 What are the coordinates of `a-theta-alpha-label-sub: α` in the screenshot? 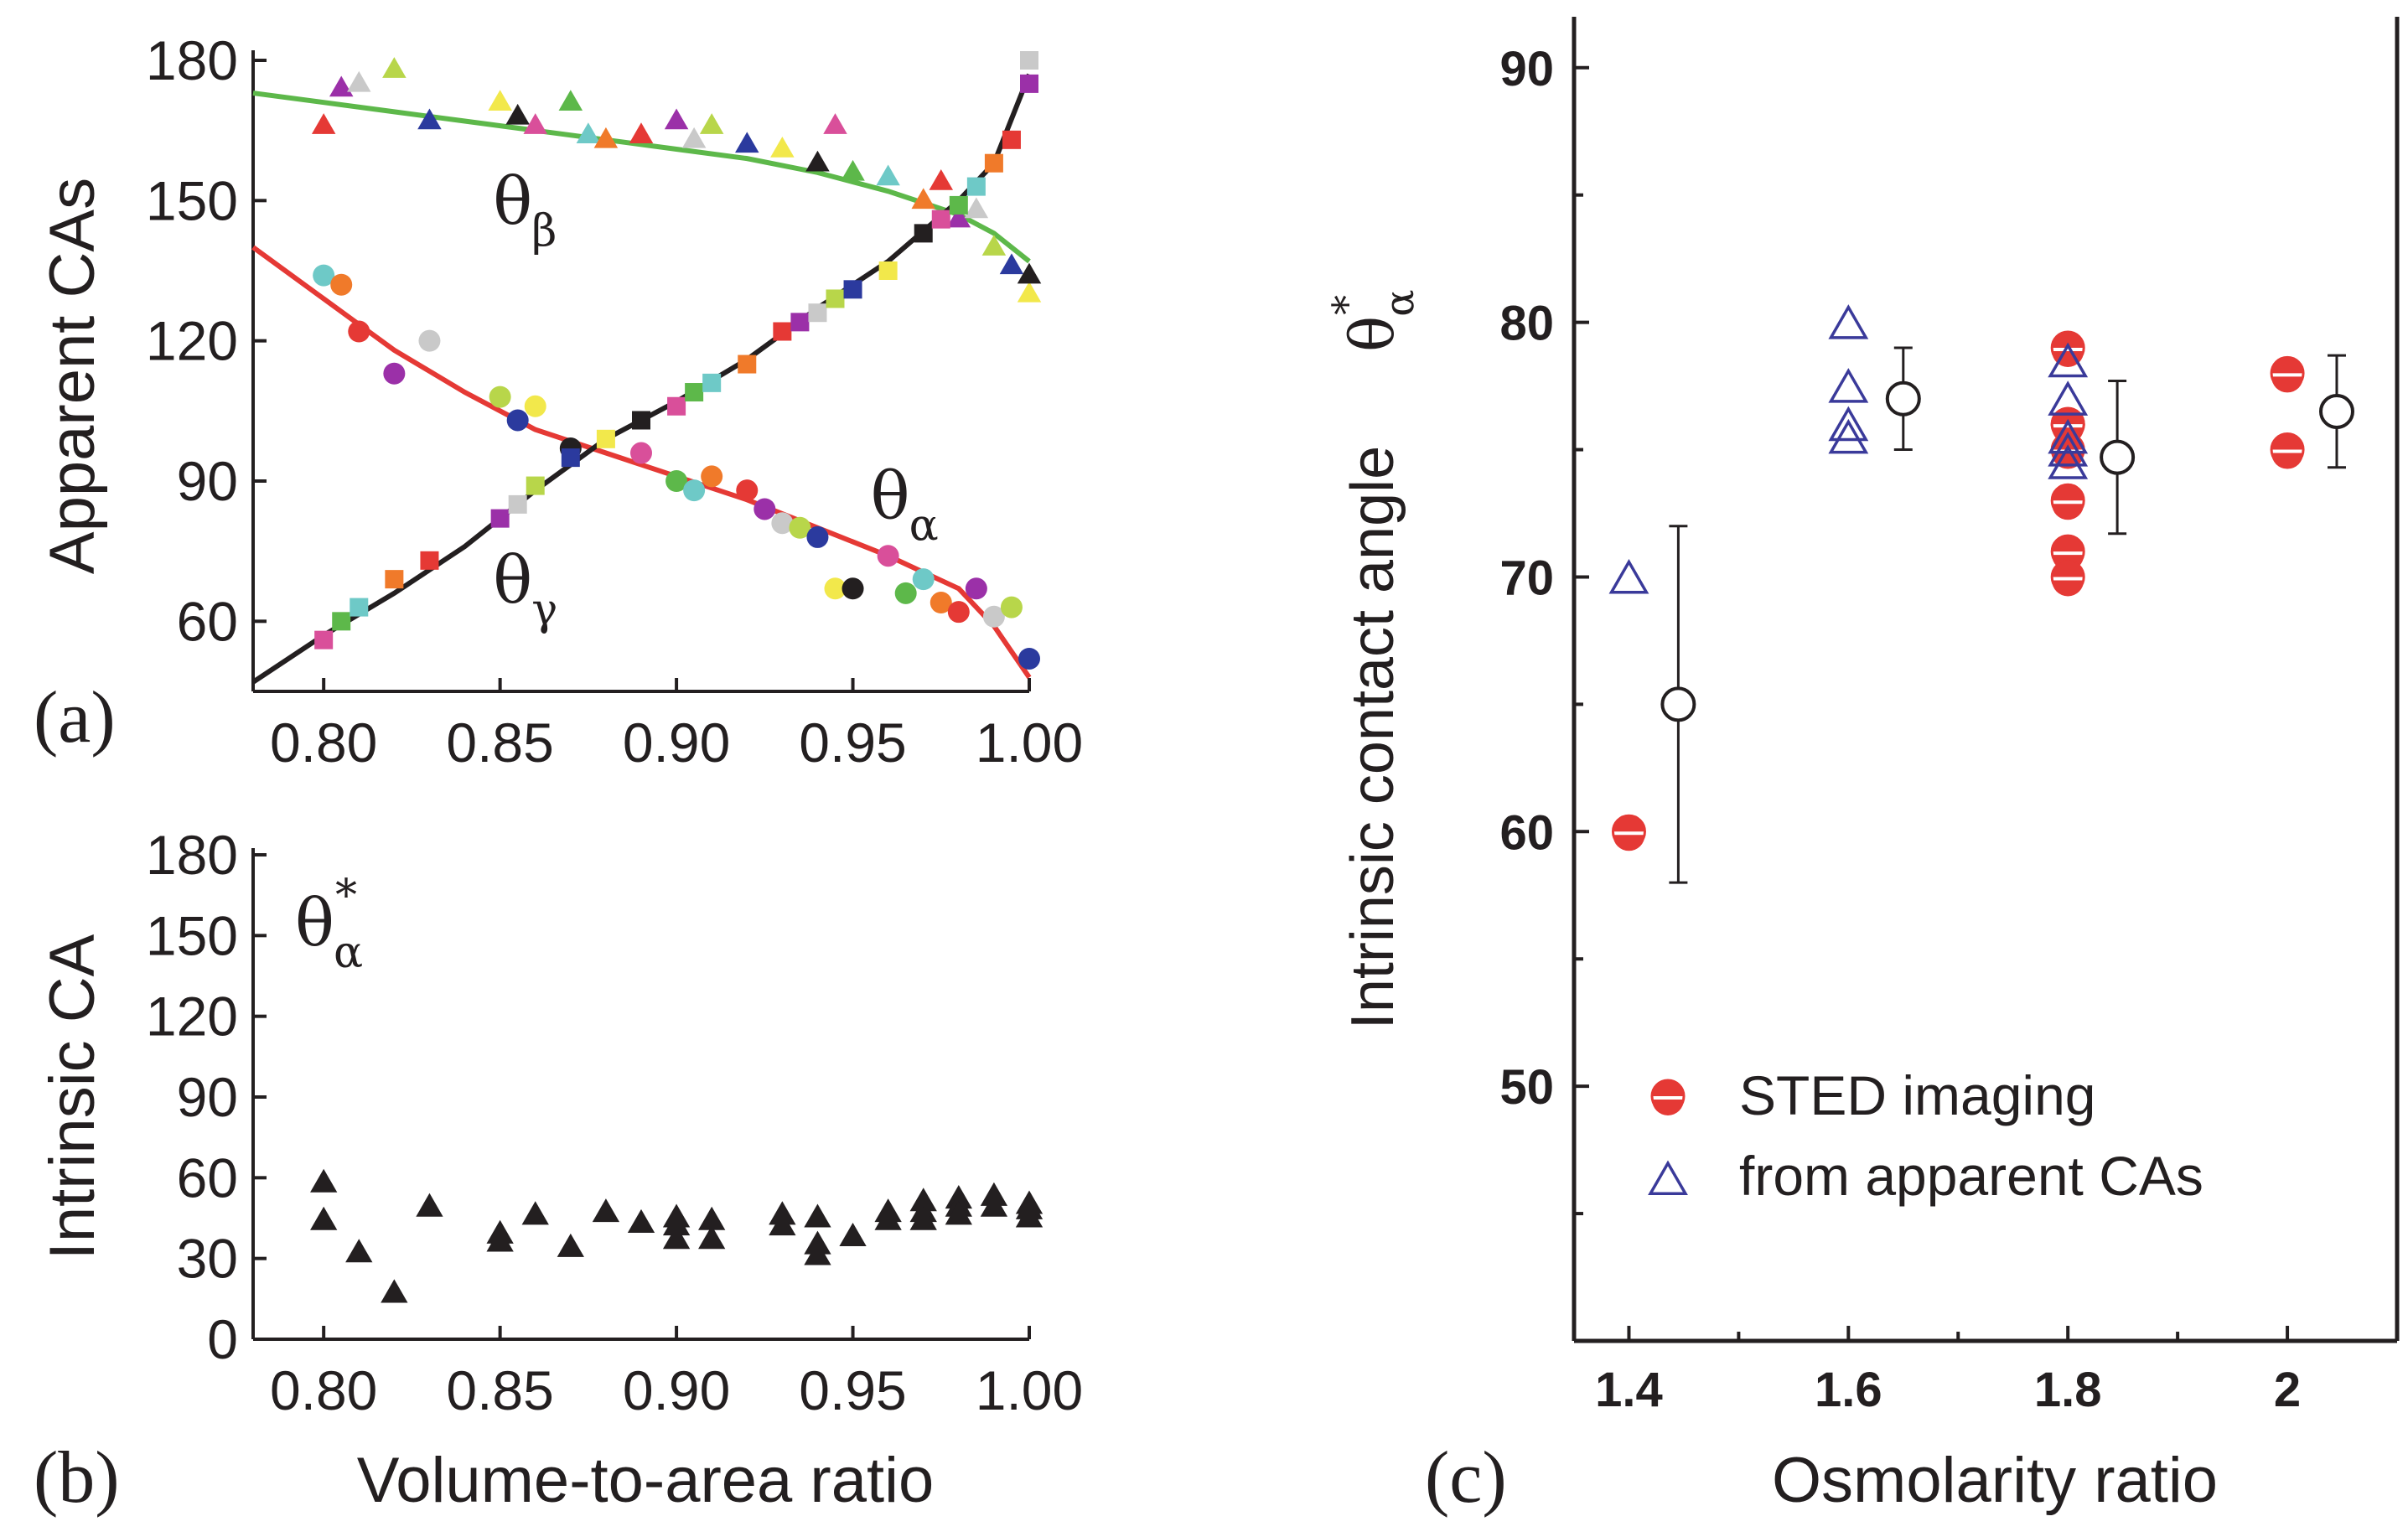 It's located at (924, 526).